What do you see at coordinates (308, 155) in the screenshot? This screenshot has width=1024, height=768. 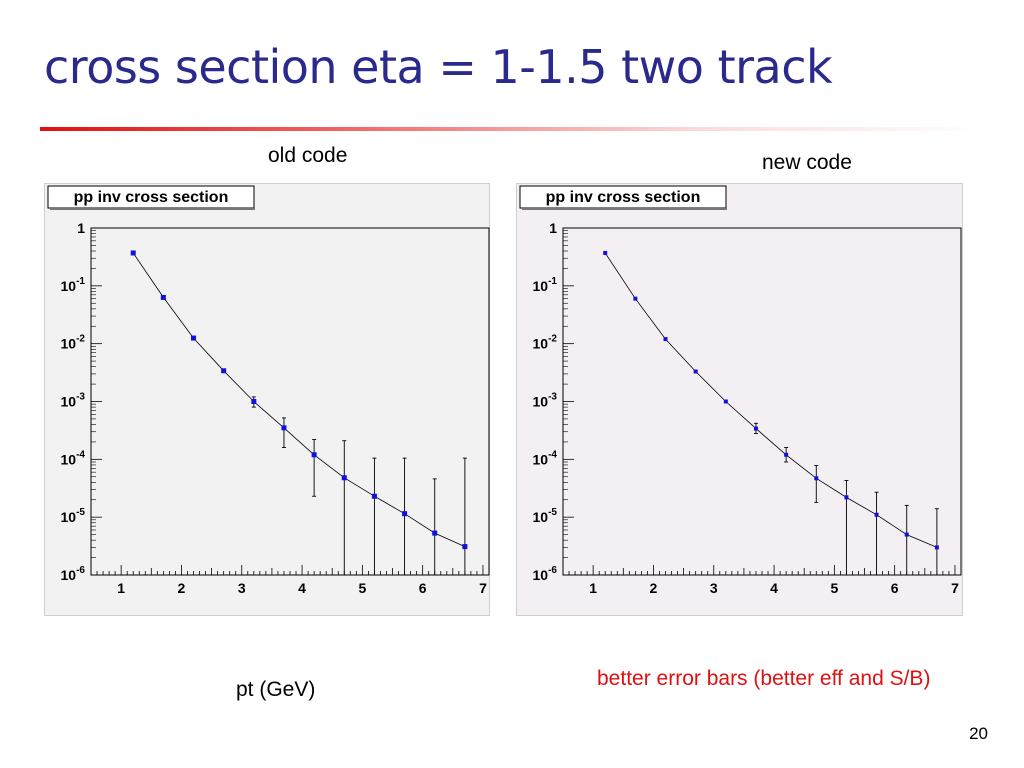 I see `left-plot-caption: old code` at bounding box center [308, 155].